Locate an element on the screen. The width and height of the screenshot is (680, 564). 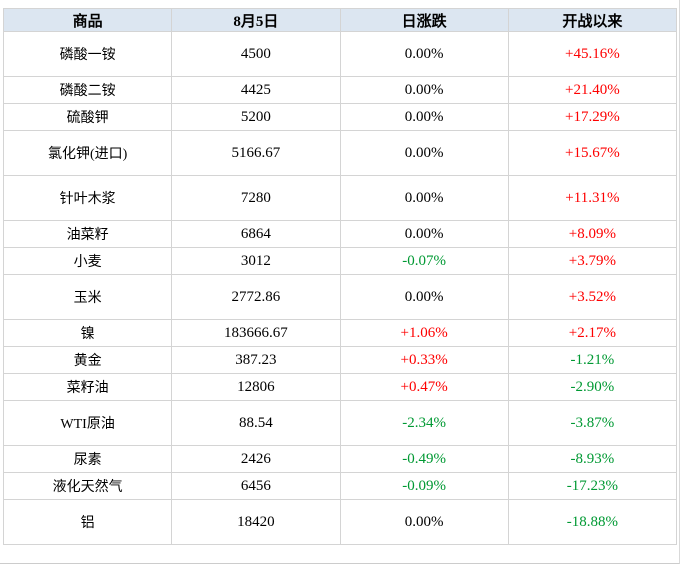
price-cell: 5166.67 is located at coordinates (256, 153).